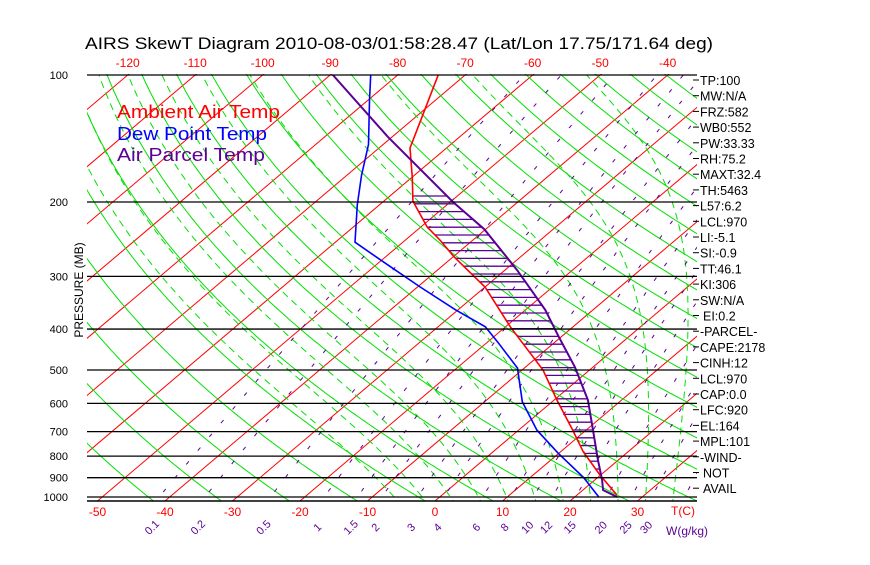 The width and height of the screenshot is (870, 565). I want to click on top-temp-tick-label: -50, so click(601, 63).